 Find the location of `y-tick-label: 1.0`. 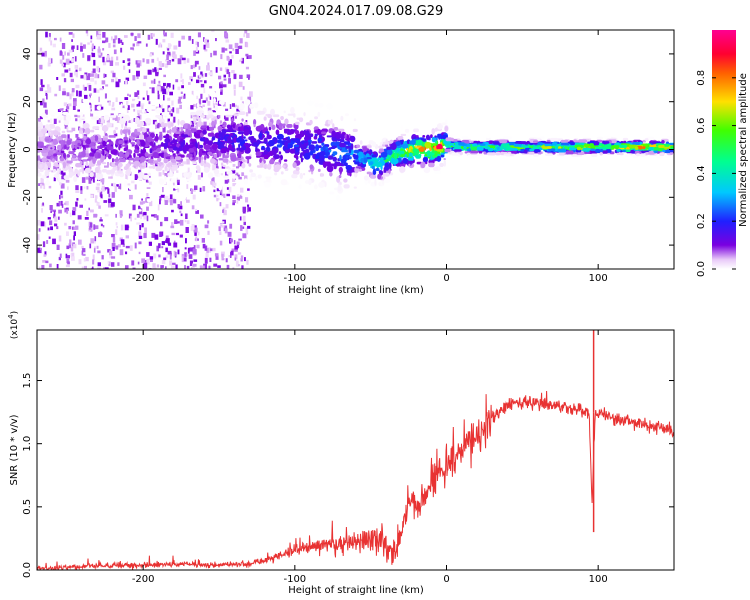

y-tick-label: 1.0 is located at coordinates (27, 444).